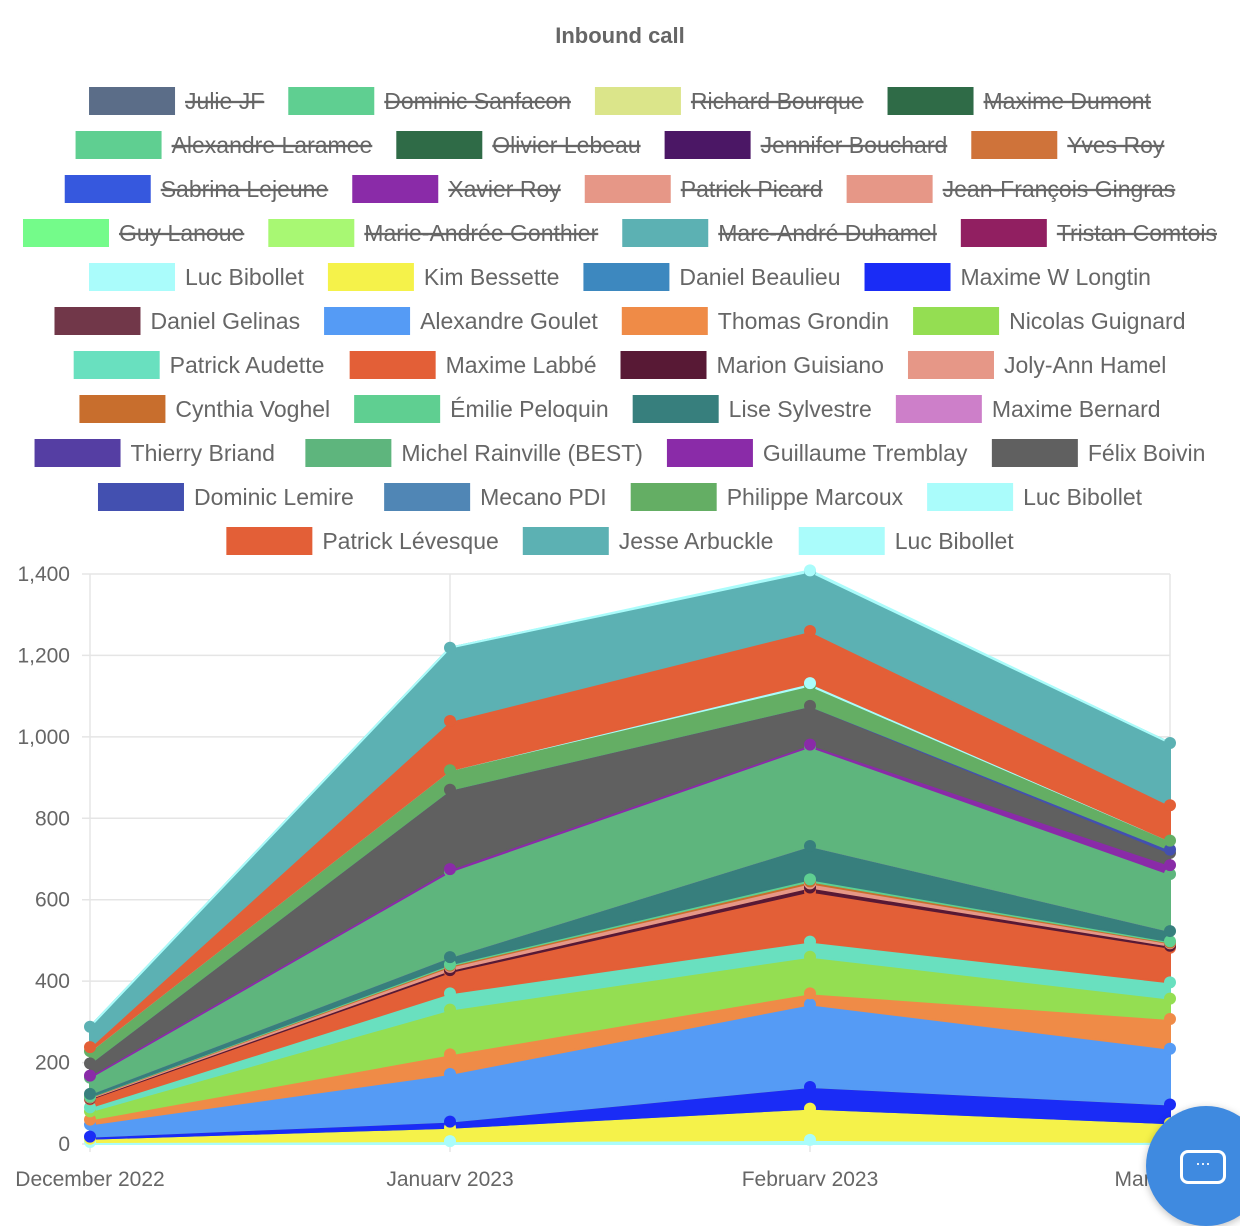 The image size is (1240, 1226). Describe the element at coordinates (52, 900) in the screenshot. I see `y-tick-label: 600` at that location.